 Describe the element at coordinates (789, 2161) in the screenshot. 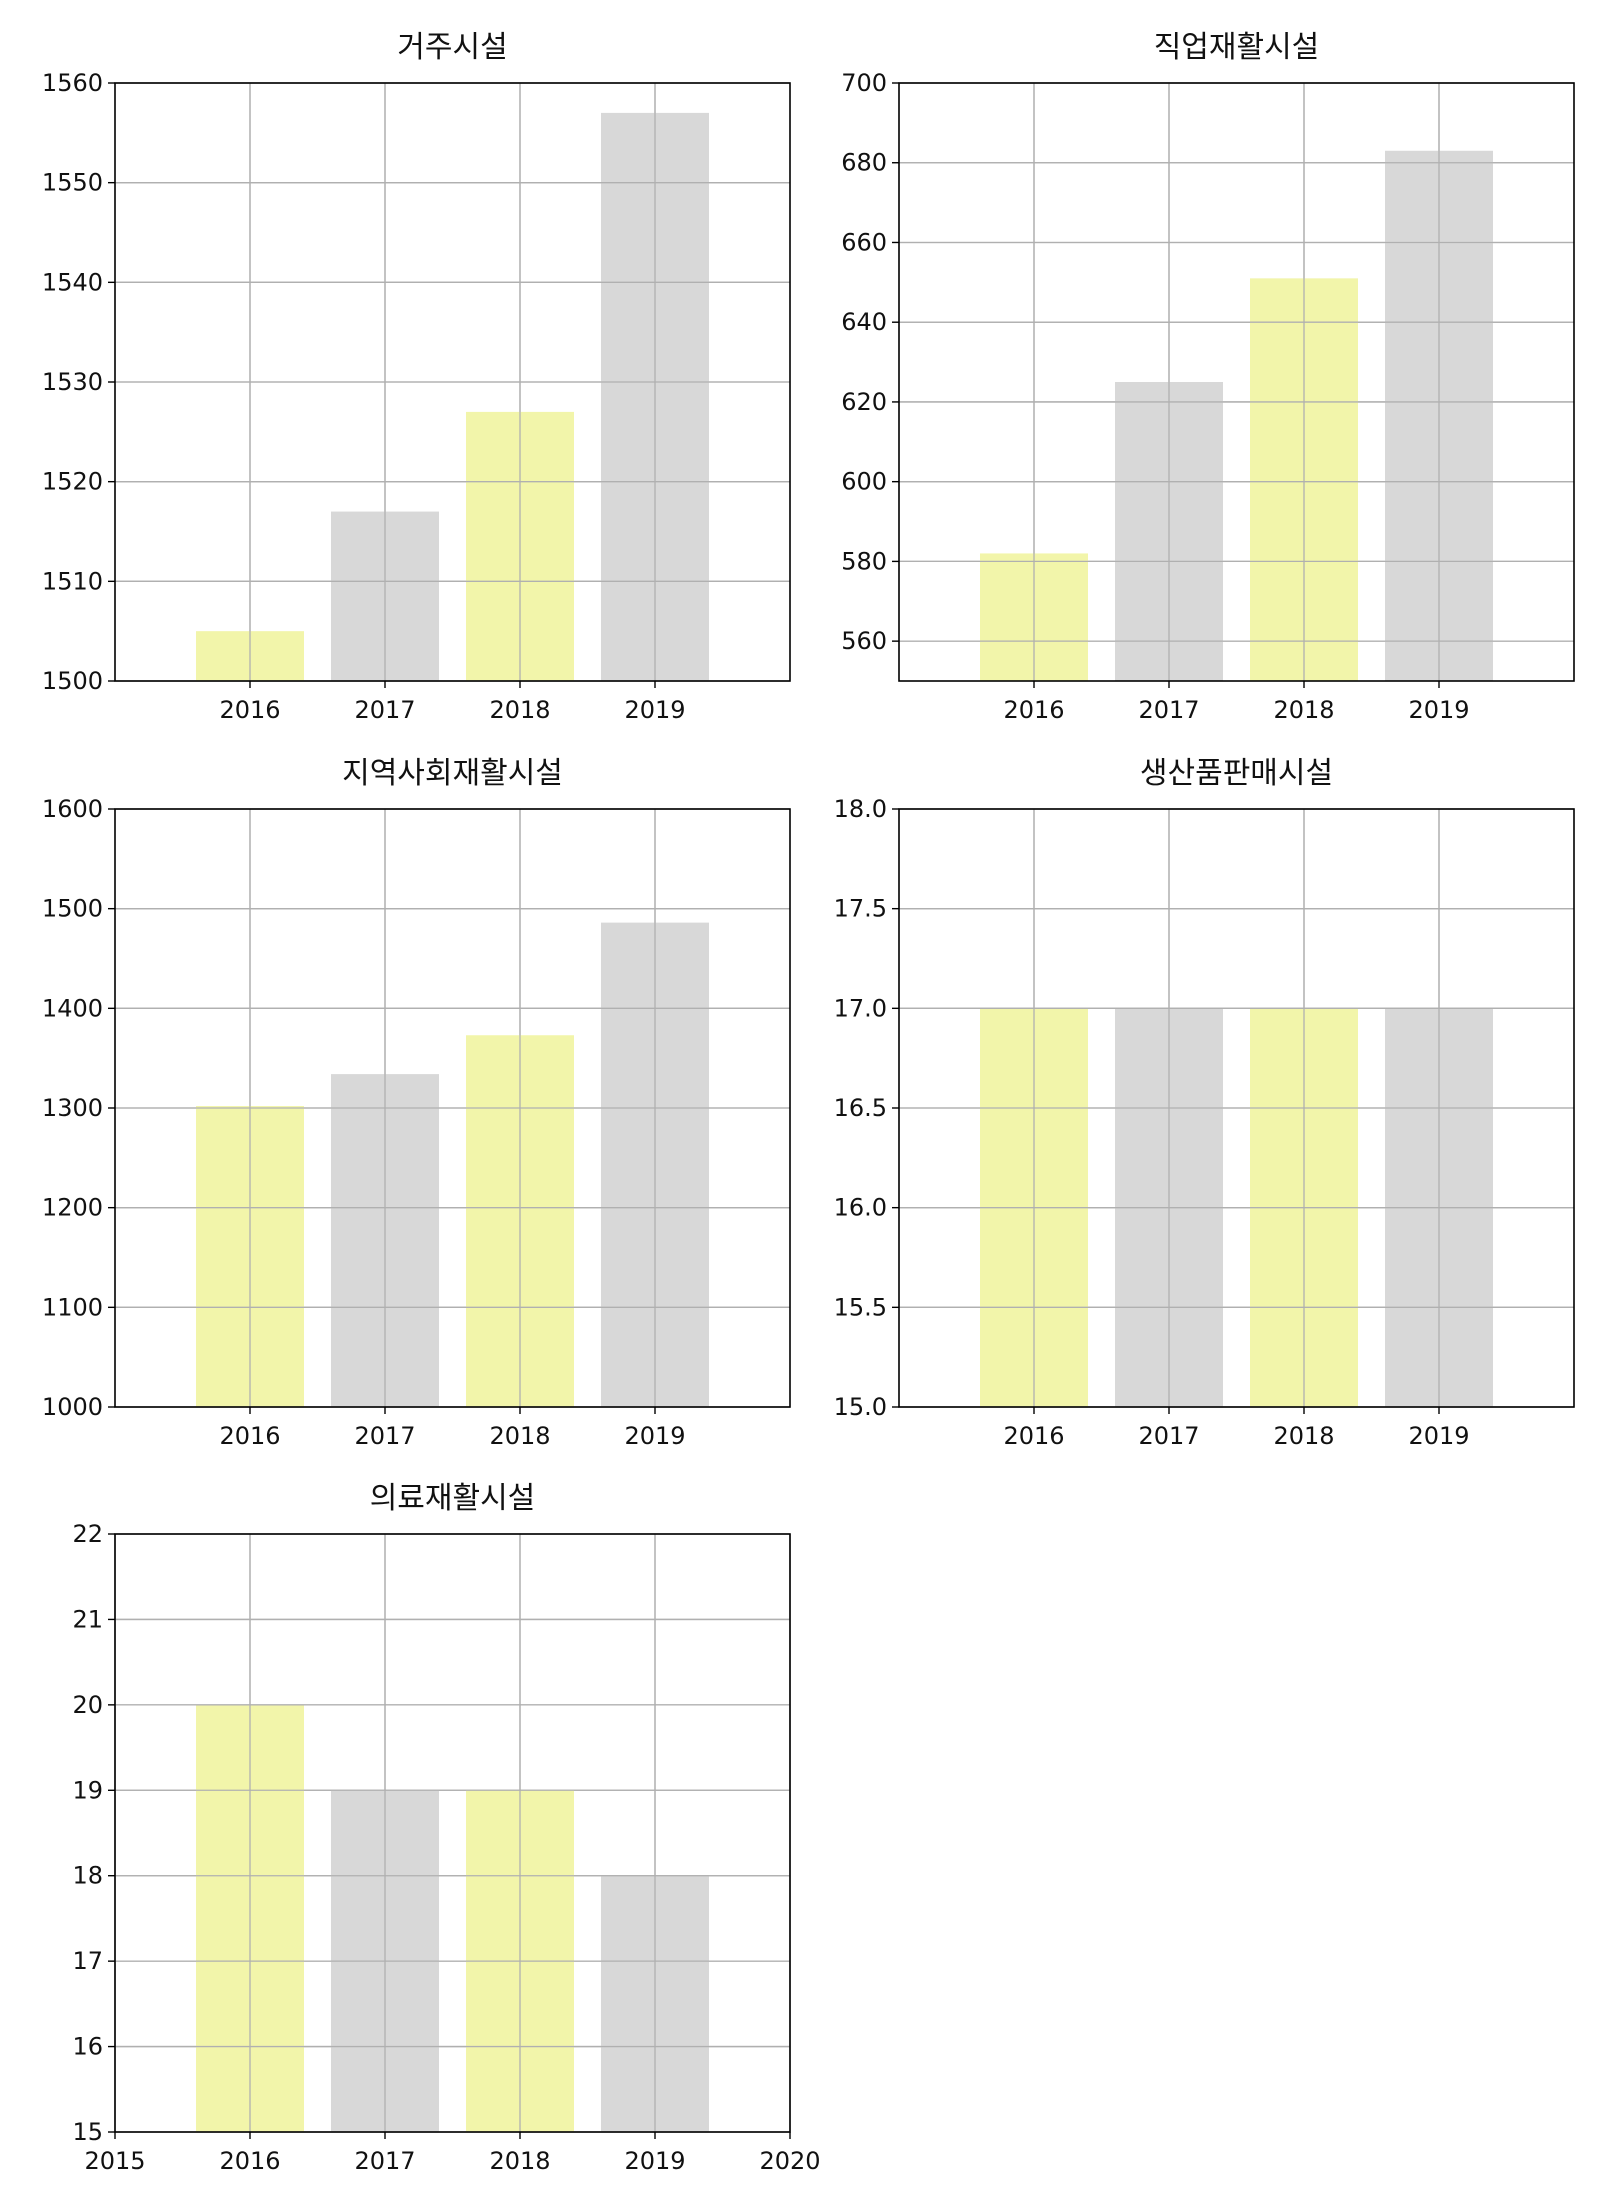

I see `x-tick-label: 2020` at that location.